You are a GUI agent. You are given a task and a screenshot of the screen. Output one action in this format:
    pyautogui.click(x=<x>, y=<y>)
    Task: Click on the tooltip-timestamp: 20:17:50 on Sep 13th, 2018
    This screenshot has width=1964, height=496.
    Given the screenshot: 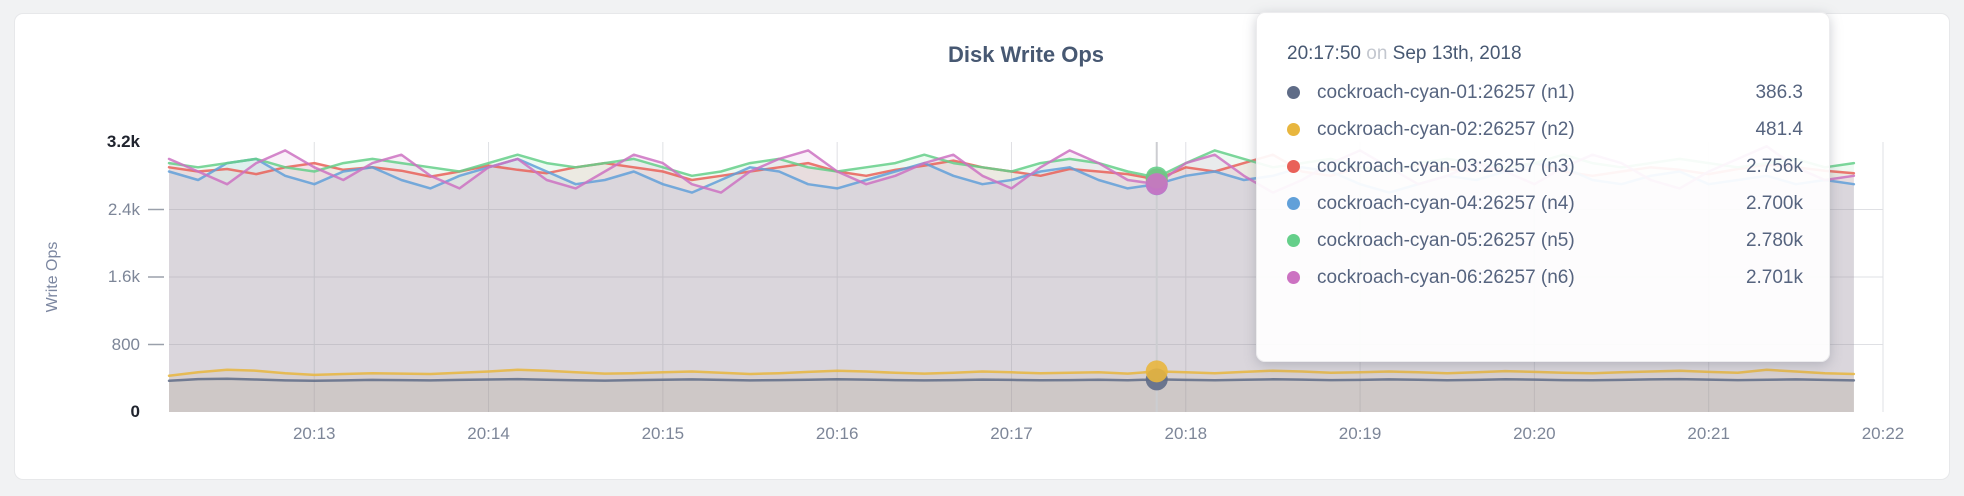 What is the action you would take?
    pyautogui.click(x=1545, y=54)
    